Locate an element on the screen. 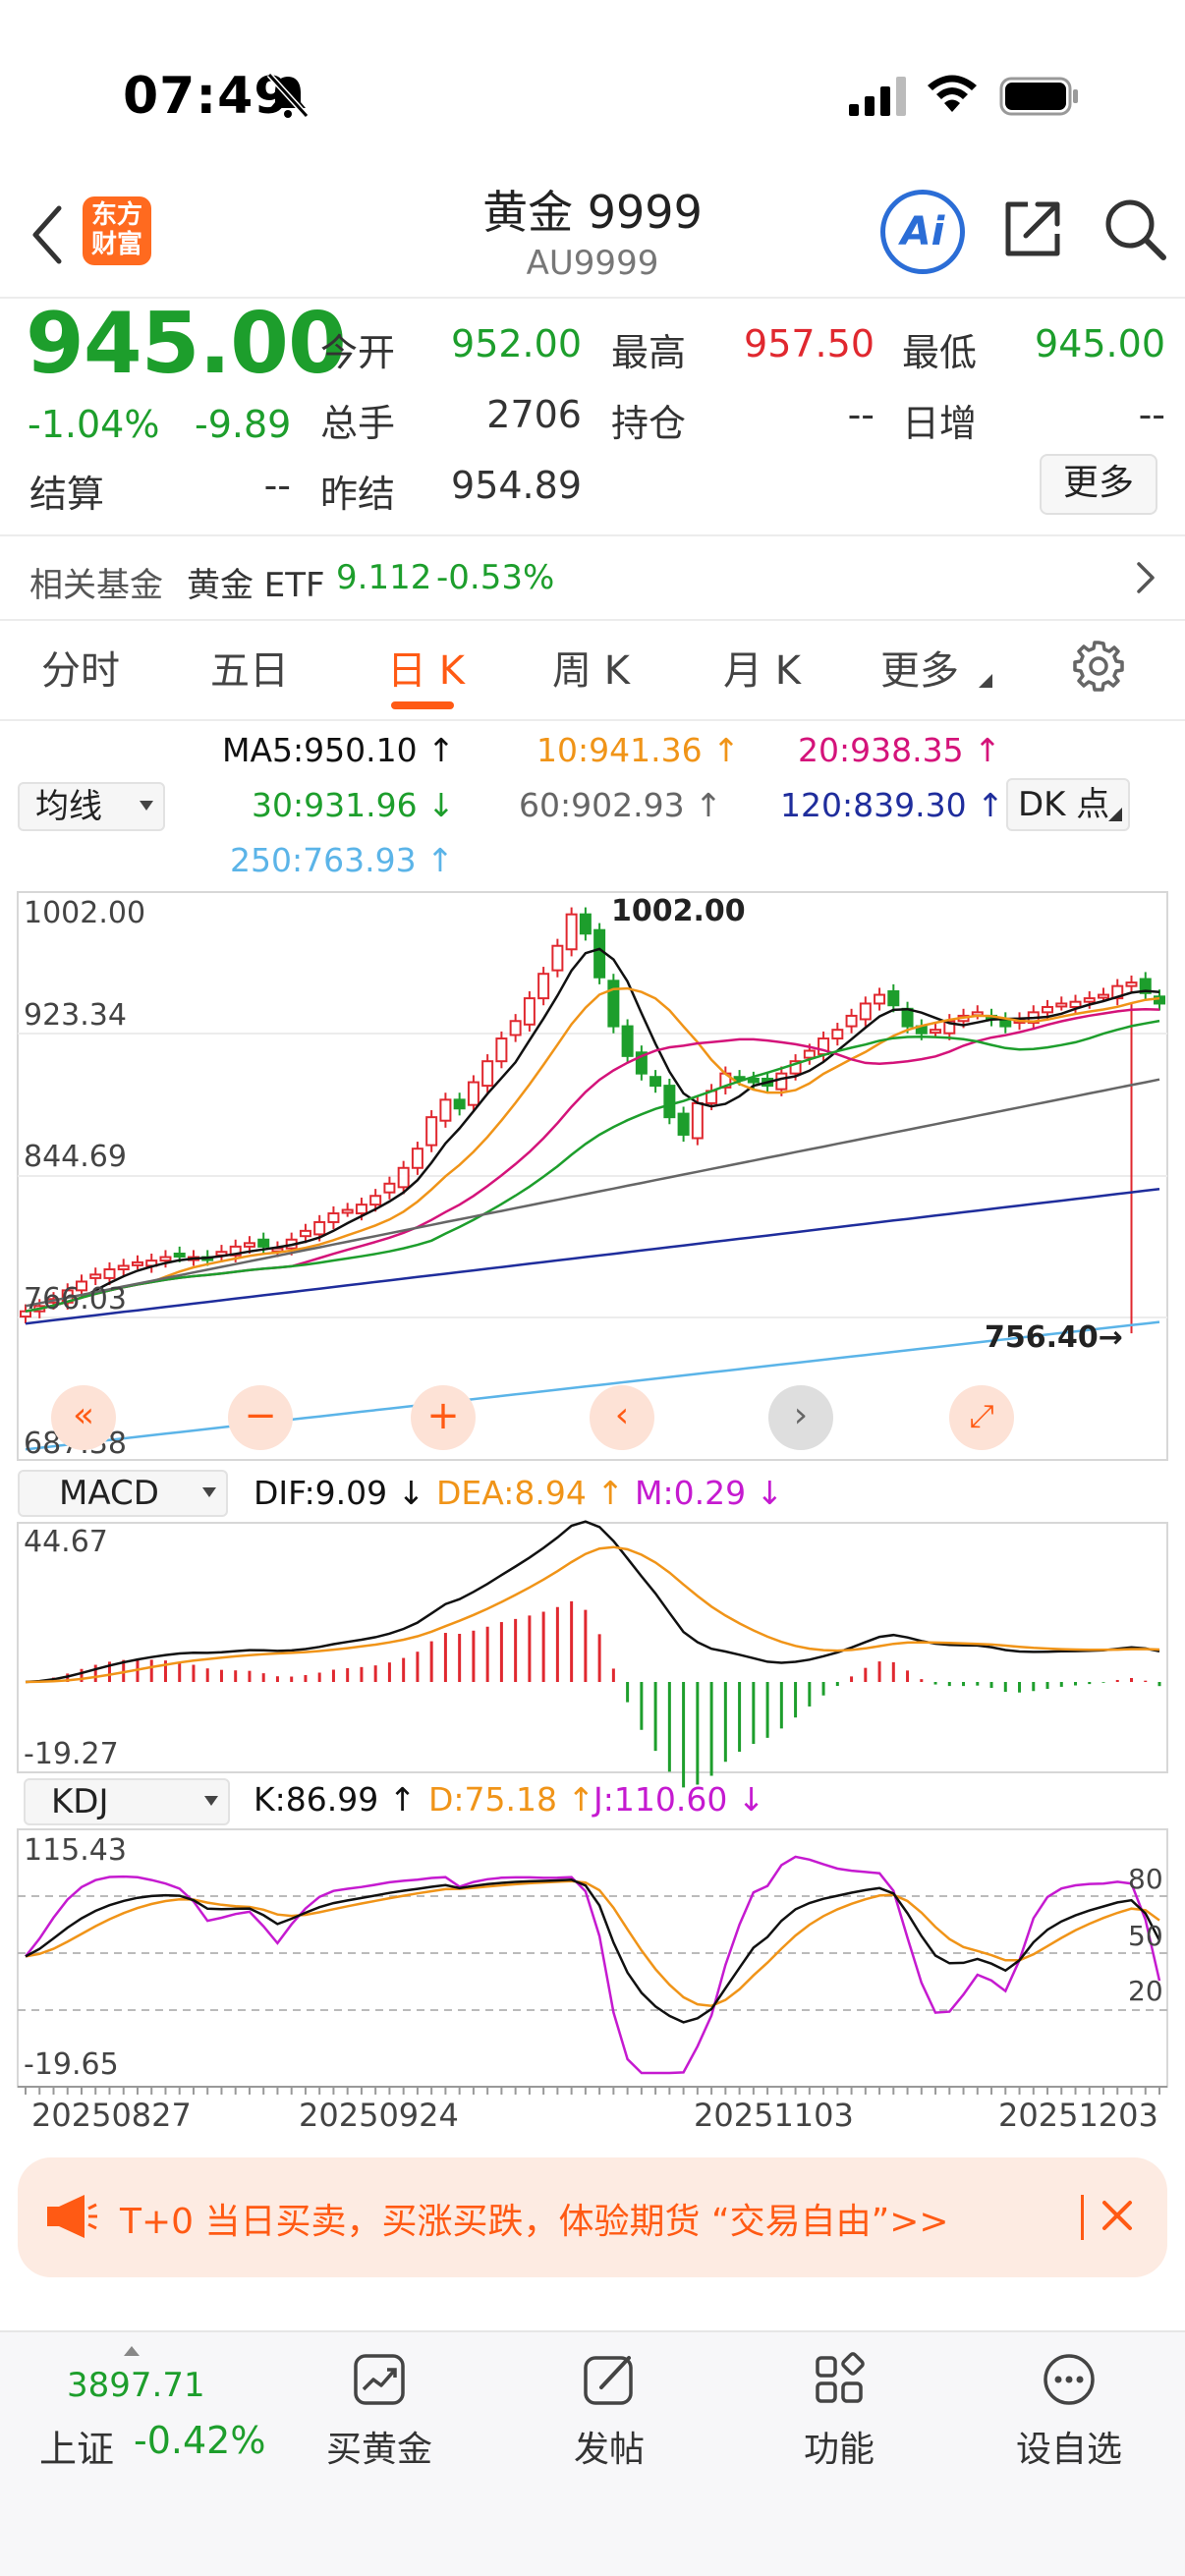 The width and height of the screenshot is (1185, 2576). scroll-right-icon: › is located at coordinates (801, 1417).